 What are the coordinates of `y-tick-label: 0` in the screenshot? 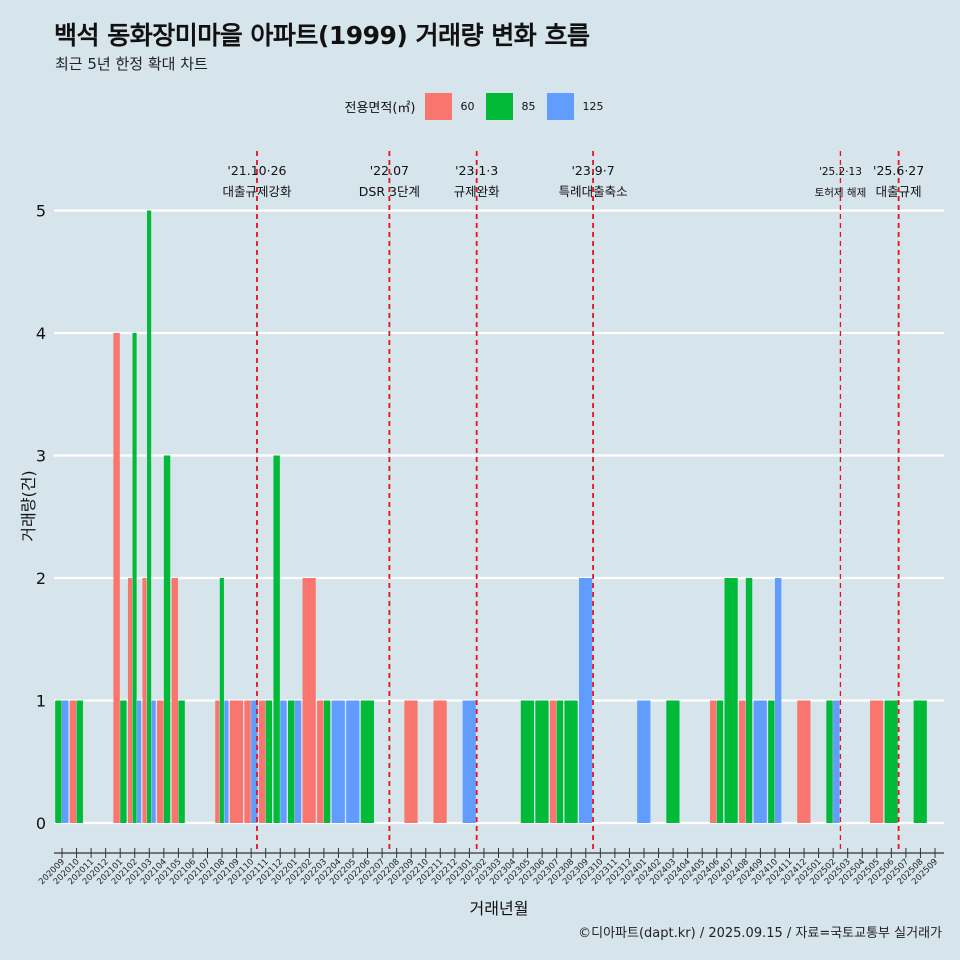 It's located at (41, 823).